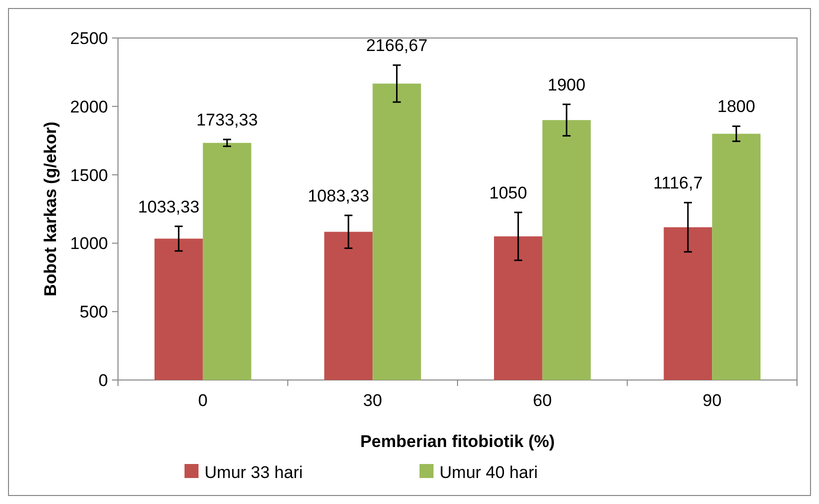  Describe the element at coordinates (89, 175) in the screenshot. I see `y-tick-label: 1500` at that location.